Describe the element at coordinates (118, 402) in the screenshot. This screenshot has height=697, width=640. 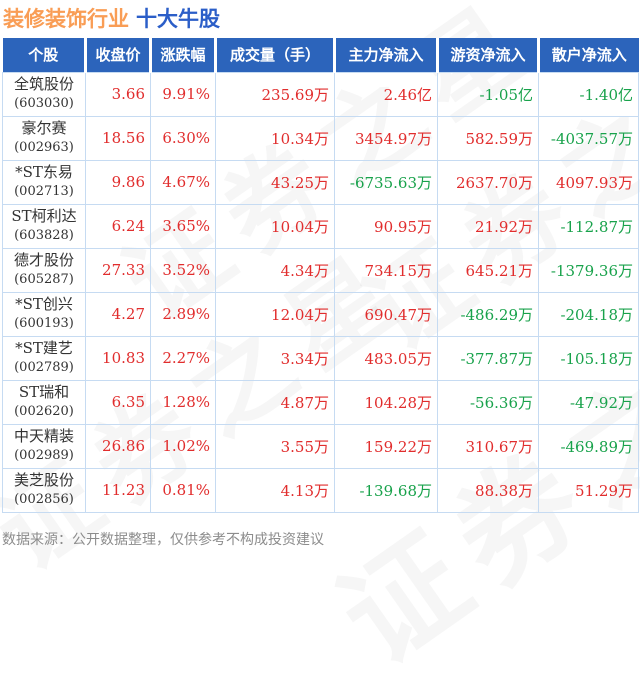
I see `close-price-cell: 6.35` at that location.